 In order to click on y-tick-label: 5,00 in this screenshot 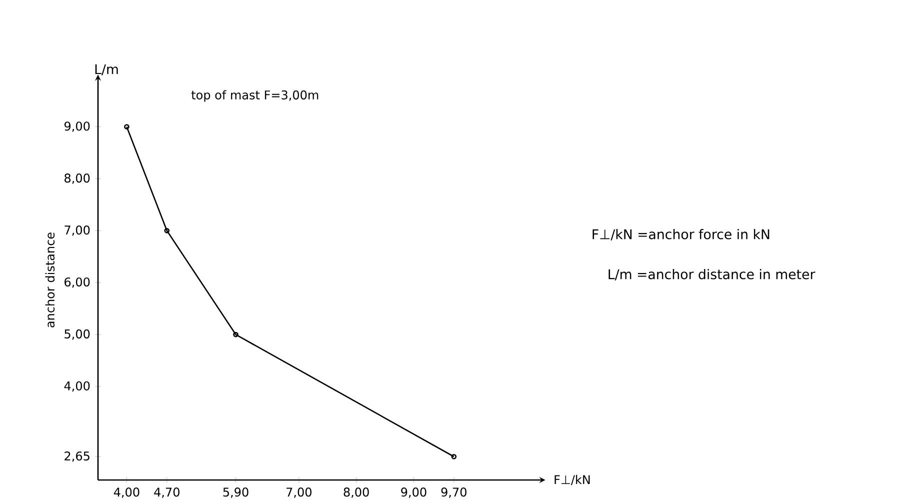, I will do `click(77, 334)`.